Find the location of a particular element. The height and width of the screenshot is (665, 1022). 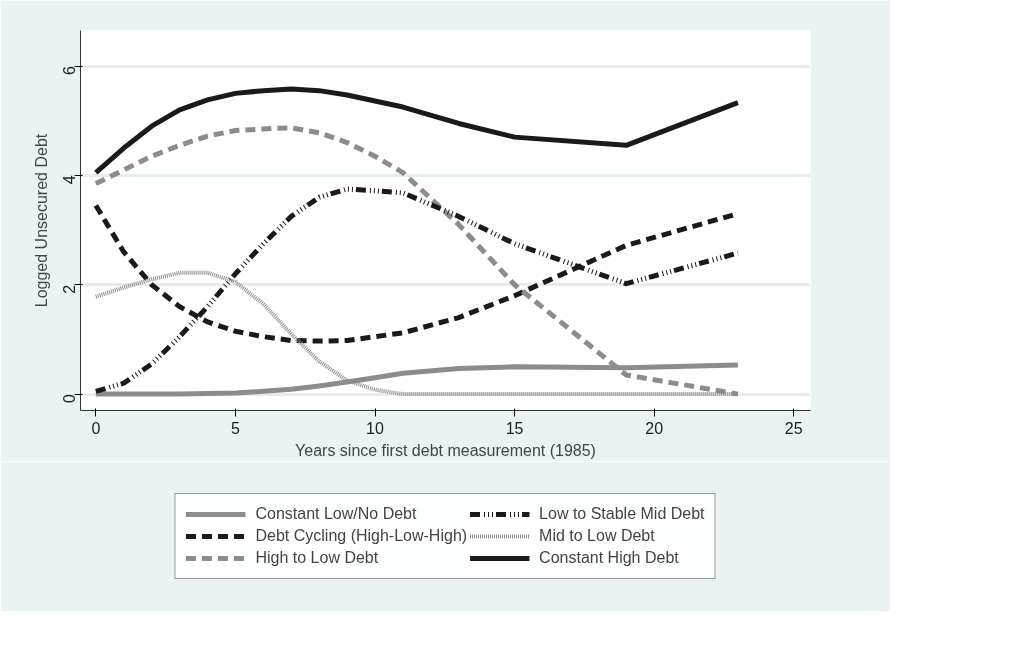

y-axis-title: Logged Unsecured Debt is located at coordinates (41, 220).